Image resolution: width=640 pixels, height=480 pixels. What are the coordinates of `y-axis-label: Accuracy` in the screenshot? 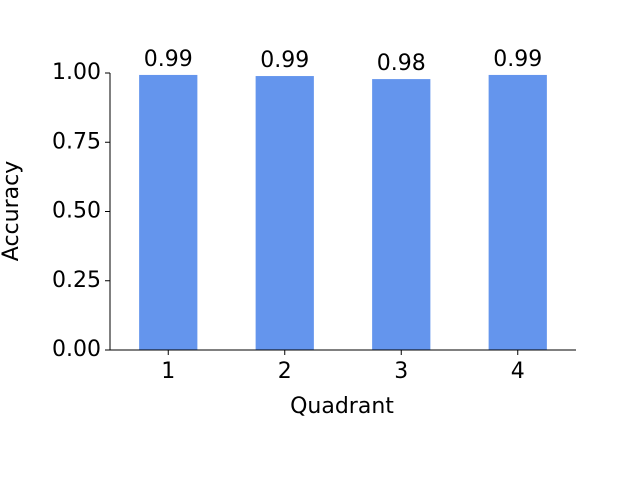 It's located at (12, 211).